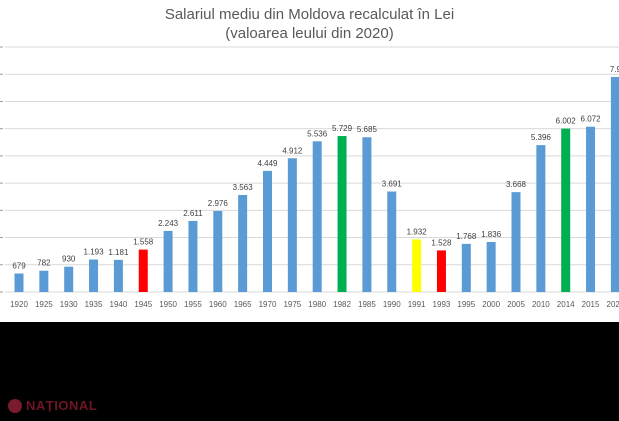 Image resolution: width=619 pixels, height=421 pixels. Describe the element at coordinates (342, 128) in the screenshot. I see `data-label-1982: 5.729` at that location.